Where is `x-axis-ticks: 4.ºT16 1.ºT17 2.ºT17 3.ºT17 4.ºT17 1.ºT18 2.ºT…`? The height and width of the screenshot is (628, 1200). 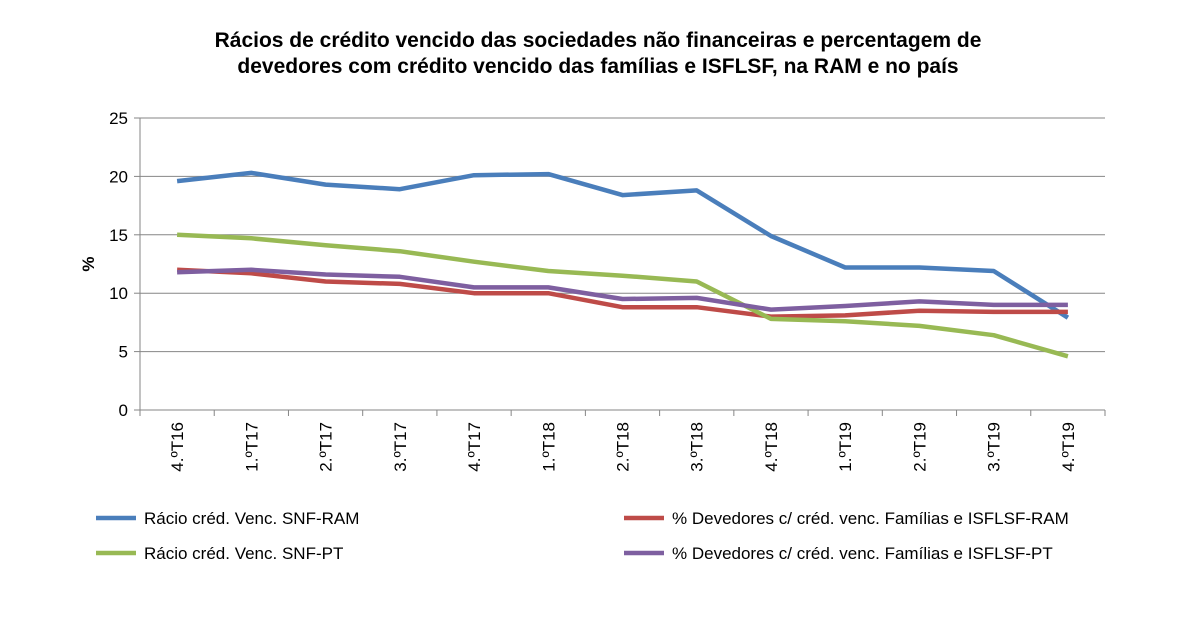 x-axis-ticks: 4.ºT16 1.ºT17 2.ºT17 3.ºT17 4.ºT17 1.ºT18 2.ºT… is located at coordinates (622, 441).